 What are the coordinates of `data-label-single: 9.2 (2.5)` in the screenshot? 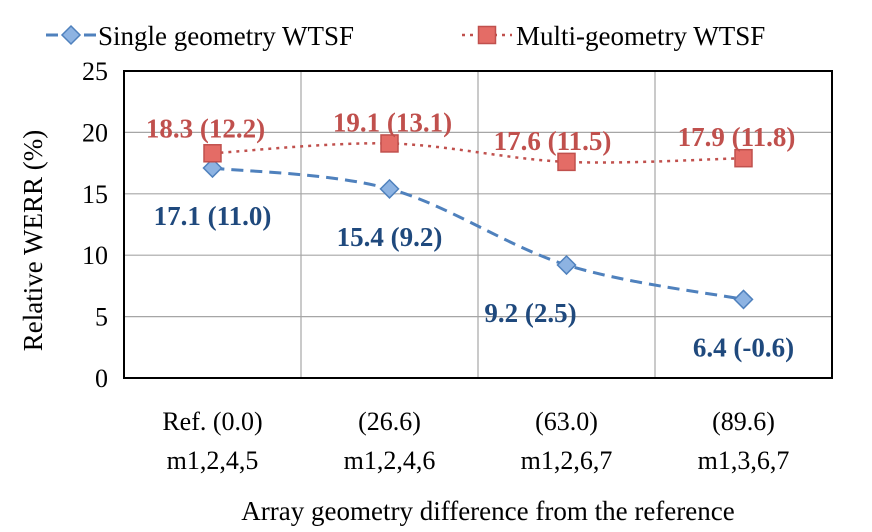 It's located at (530, 313).